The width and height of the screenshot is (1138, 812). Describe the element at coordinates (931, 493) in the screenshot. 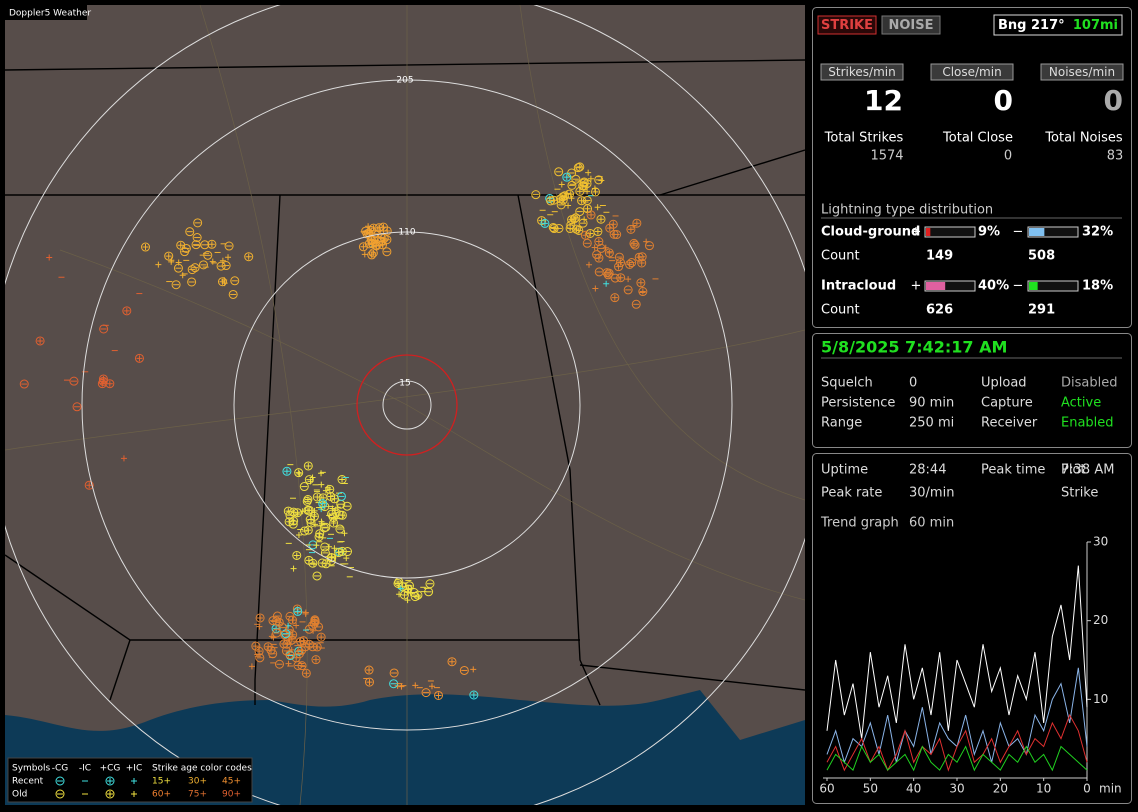

I see `stat-text: 30/min` at that location.